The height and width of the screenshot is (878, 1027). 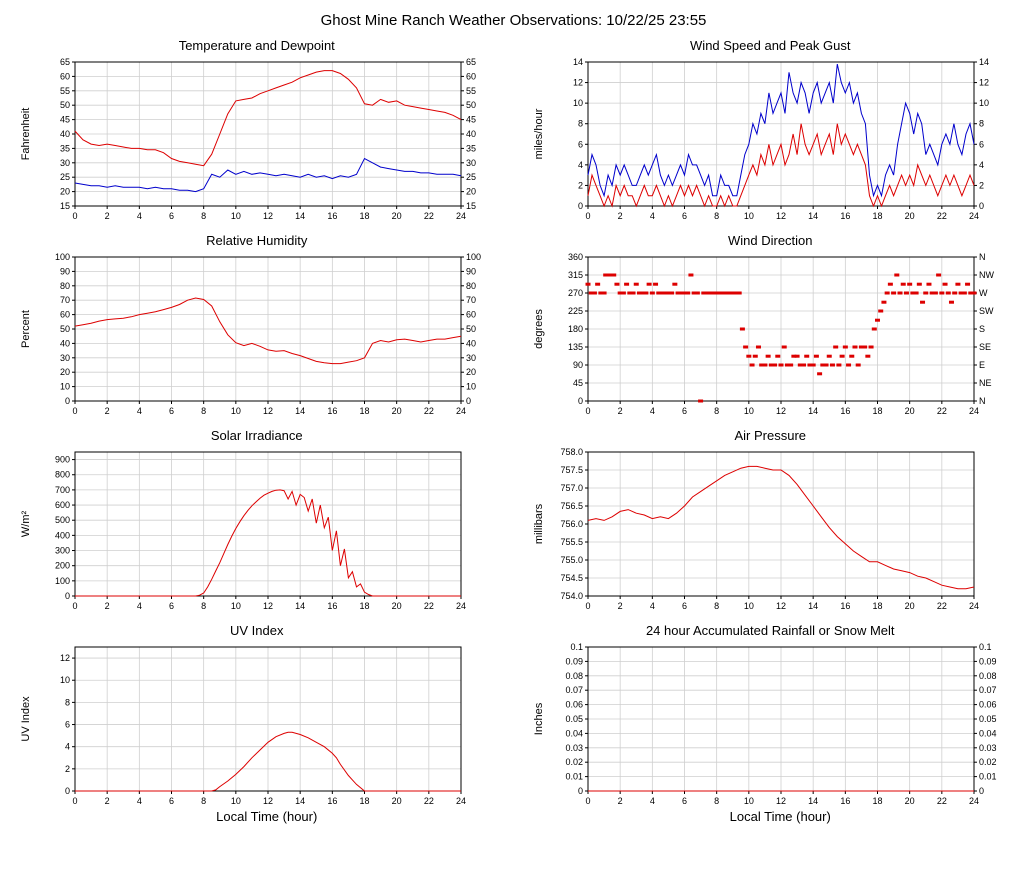 I want to click on svg-text: S, so click(x=982, y=329).